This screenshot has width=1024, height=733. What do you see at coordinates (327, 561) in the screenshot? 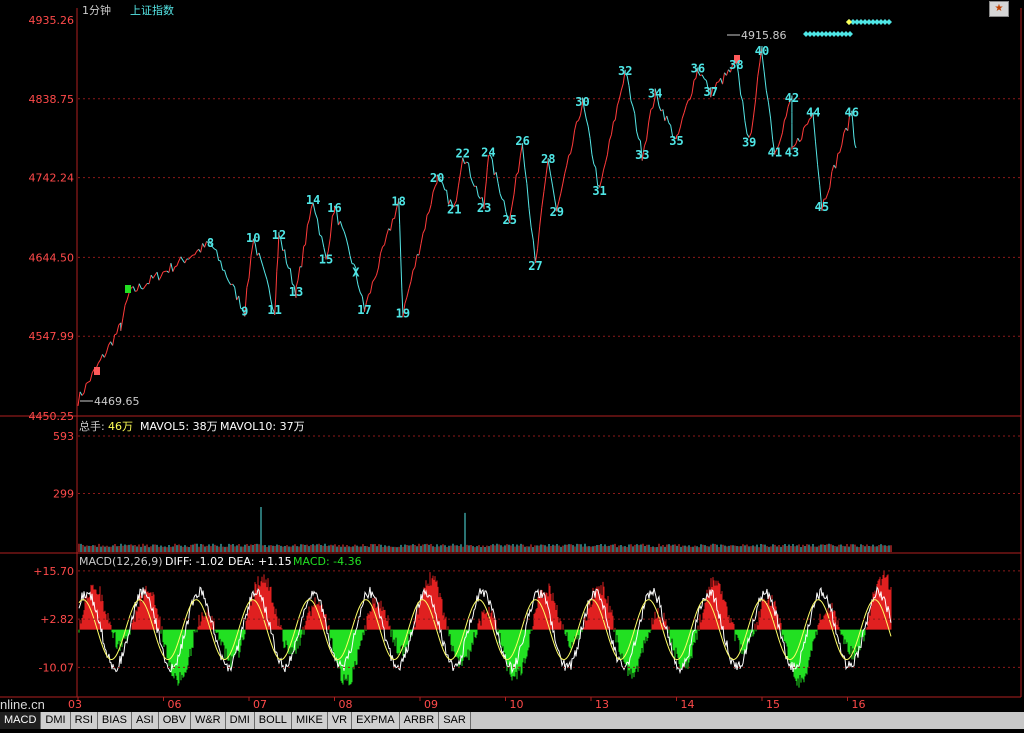
I see `macd-value: MACD: -4.36` at bounding box center [327, 561].